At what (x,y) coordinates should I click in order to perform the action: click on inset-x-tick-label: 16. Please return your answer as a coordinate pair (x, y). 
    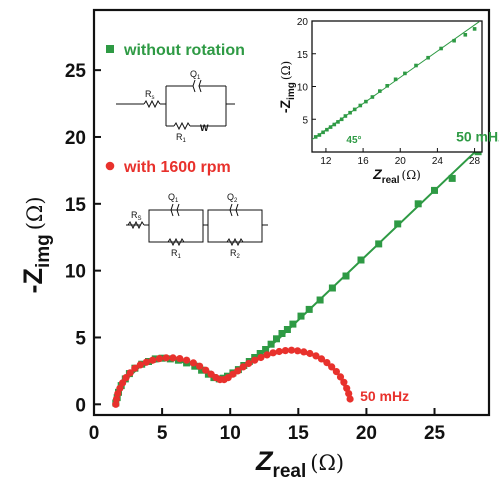
    Looking at the image, I should click on (364, 161).